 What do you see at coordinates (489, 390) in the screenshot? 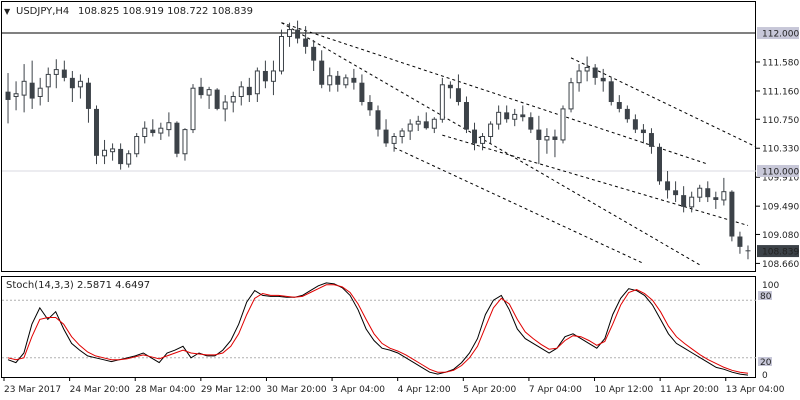
I see `time-tick-label: 5 Apr 20:00` at bounding box center [489, 390].